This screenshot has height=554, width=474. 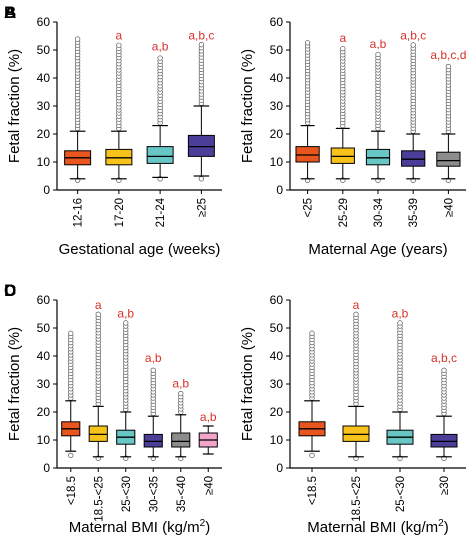 What do you see at coordinates (79, 212) in the screenshot?
I see `x-tick-label: 12-16` at bounding box center [79, 212].